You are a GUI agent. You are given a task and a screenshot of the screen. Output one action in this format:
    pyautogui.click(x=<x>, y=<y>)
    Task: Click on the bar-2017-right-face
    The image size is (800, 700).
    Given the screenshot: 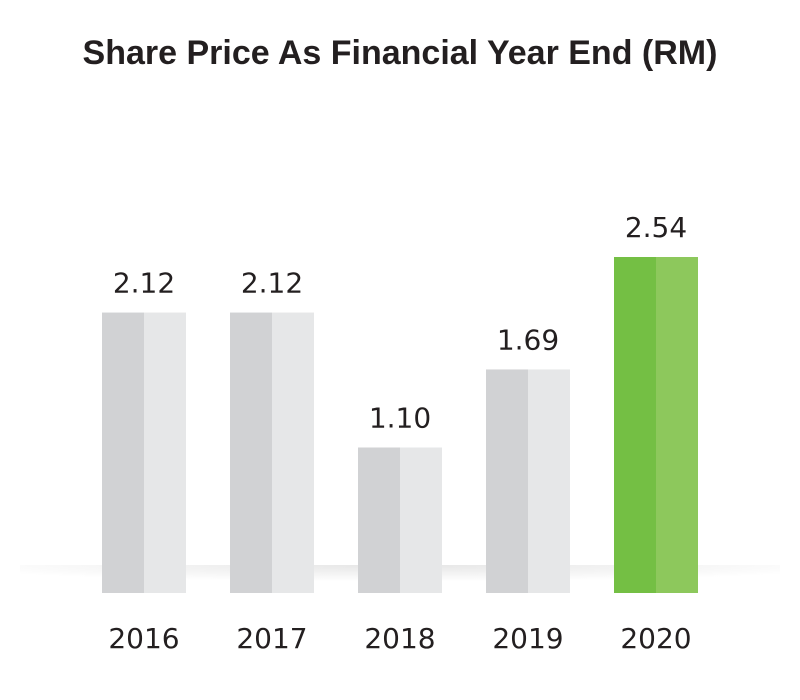 What is the action you would take?
    pyautogui.click(x=293, y=452)
    